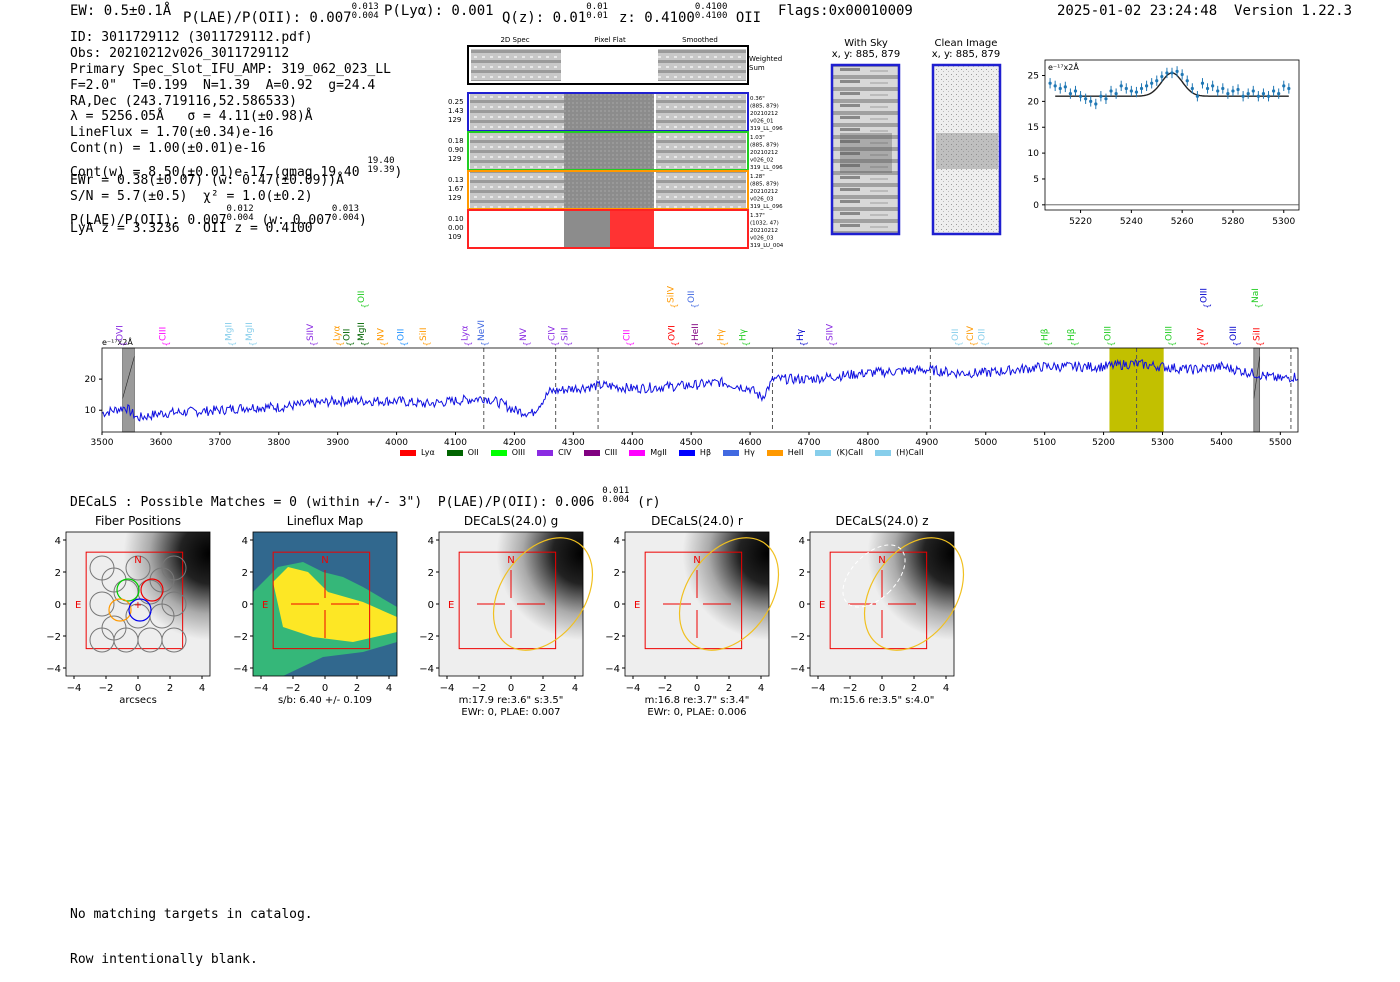 This screenshot has height=982, width=1400. Describe the element at coordinates (1233, 222) in the screenshot. I see `zoom-xtick-label: 5280` at that location.